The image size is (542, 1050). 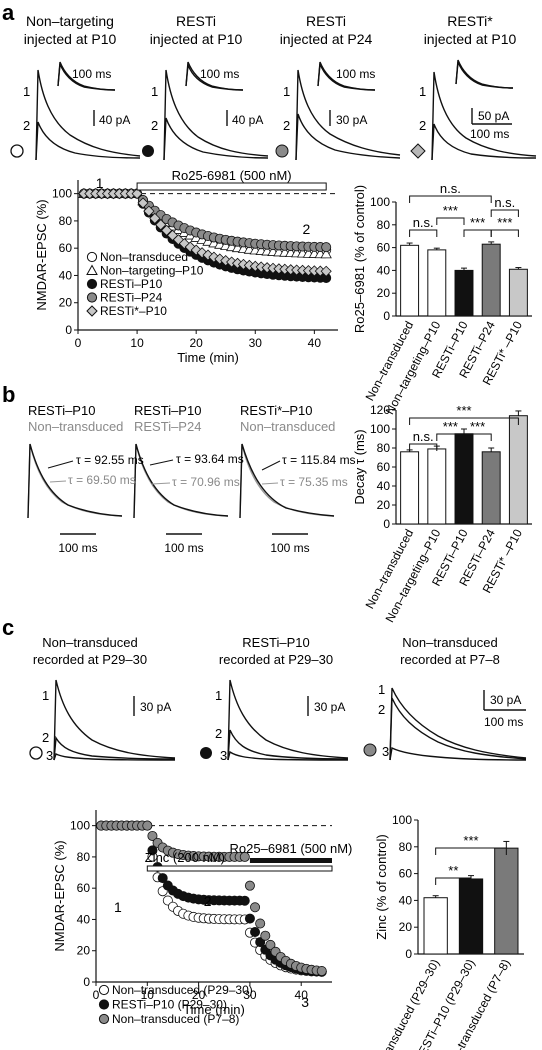 What do you see at coordinates (70, 39) in the screenshot?
I see `a-trace1-title-l2: injected at P10` at bounding box center [70, 39].